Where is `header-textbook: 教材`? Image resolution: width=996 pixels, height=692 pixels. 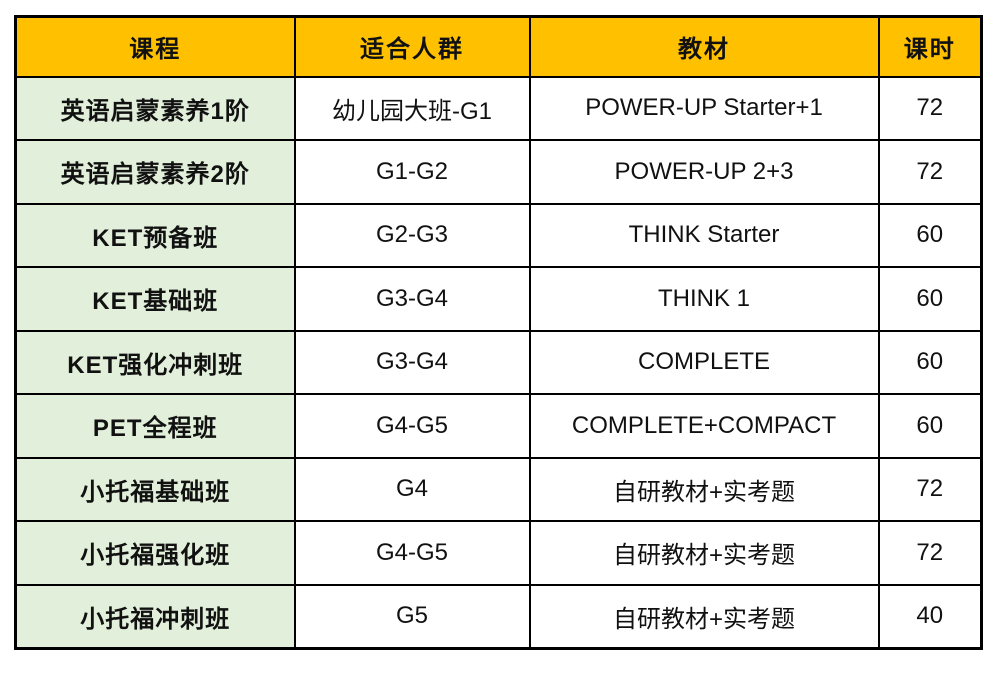 header-textbook: 教材 is located at coordinates (704, 46).